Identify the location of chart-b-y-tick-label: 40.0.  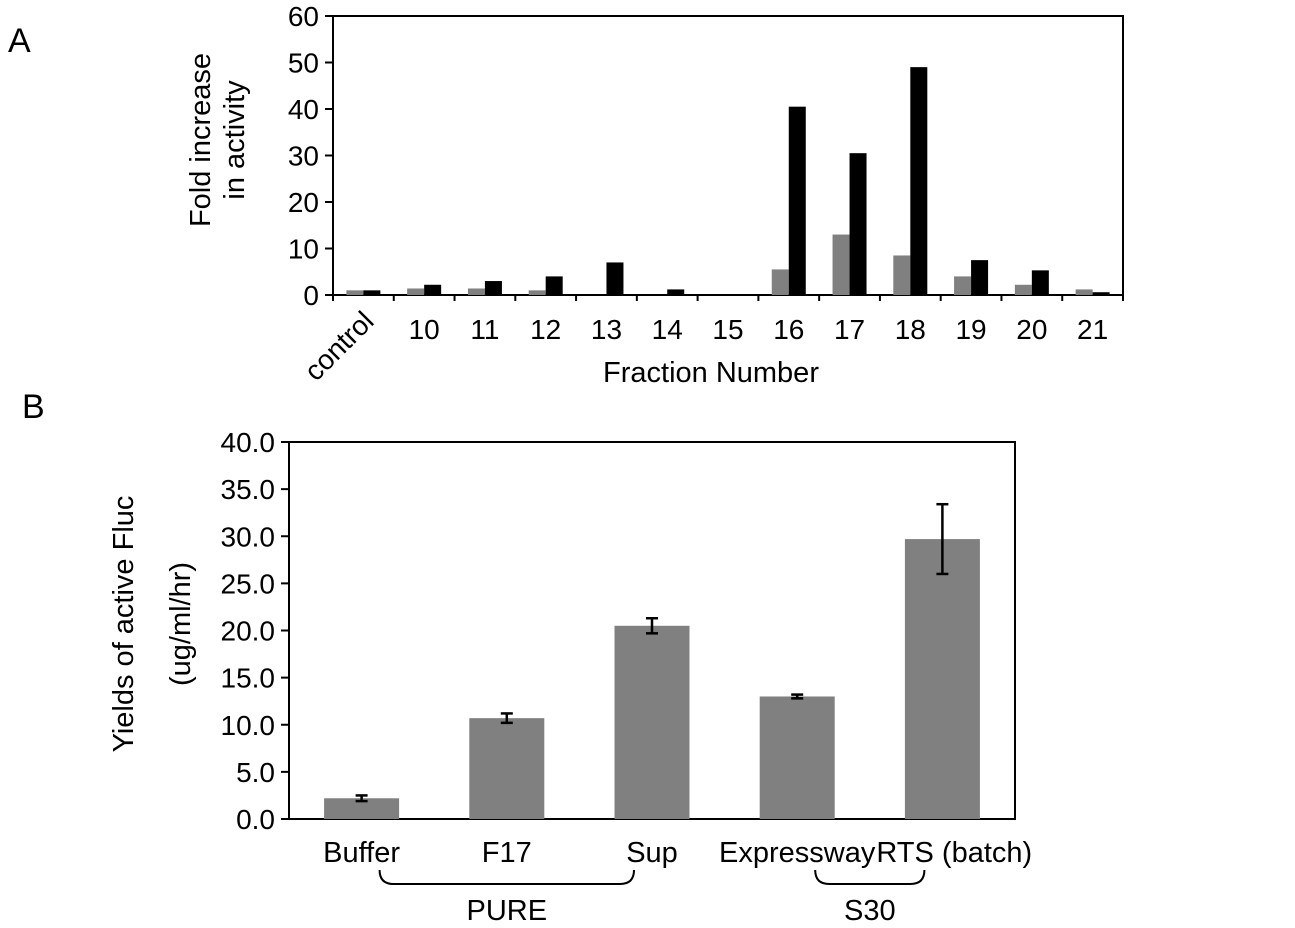
(248, 442).